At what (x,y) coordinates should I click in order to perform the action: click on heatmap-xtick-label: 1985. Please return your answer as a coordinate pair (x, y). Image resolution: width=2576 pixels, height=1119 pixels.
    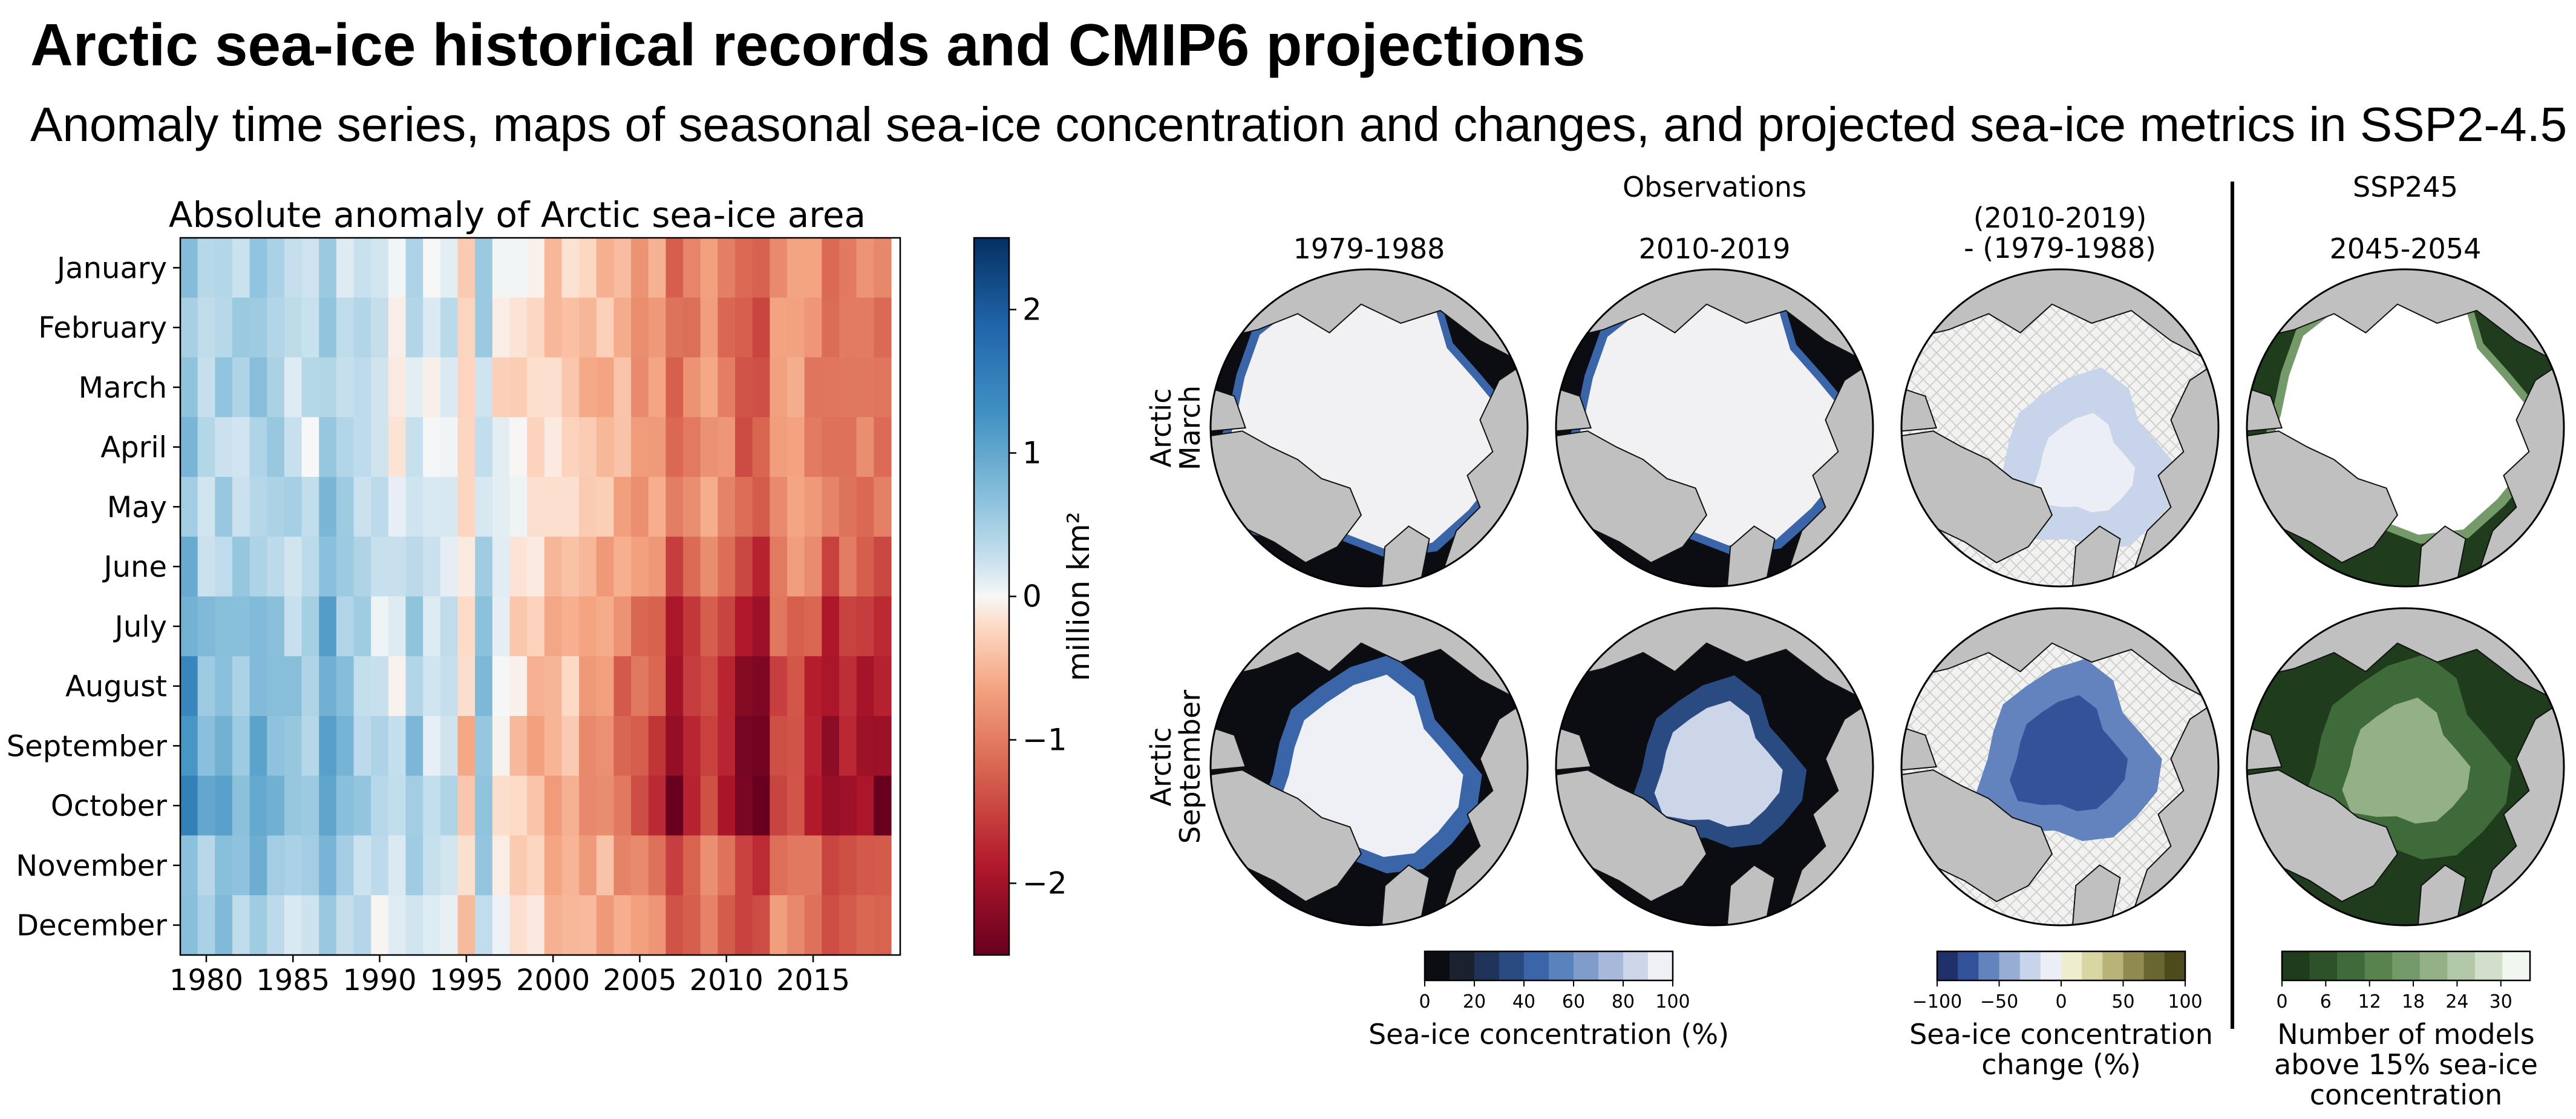
    Looking at the image, I should click on (293, 980).